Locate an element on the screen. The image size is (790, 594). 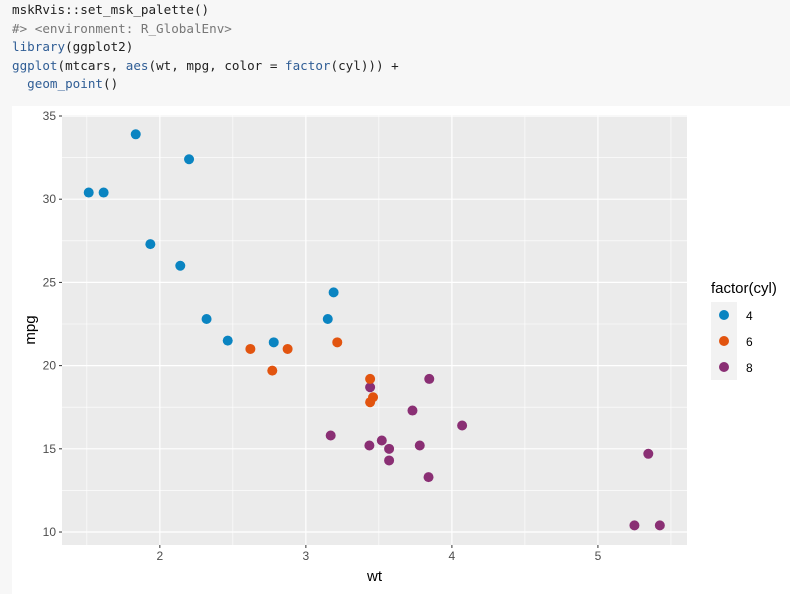
code-token: (wt, mpg, color = is located at coordinates (216, 65).